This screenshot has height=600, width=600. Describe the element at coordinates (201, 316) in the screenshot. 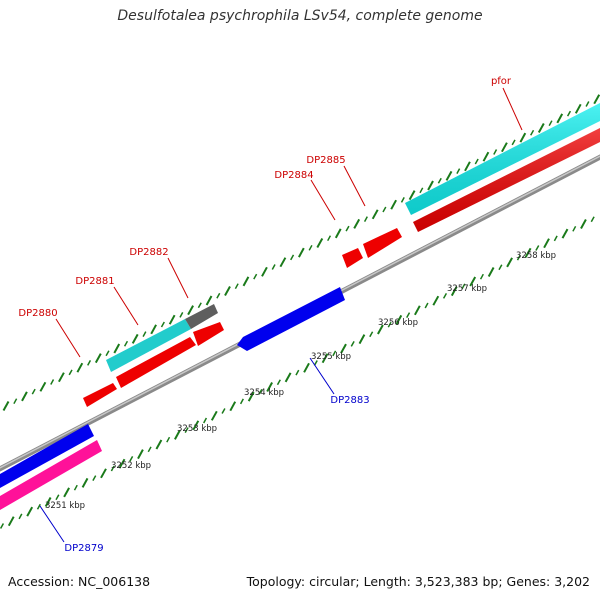

I see `gene-grey-dp2882` at that location.